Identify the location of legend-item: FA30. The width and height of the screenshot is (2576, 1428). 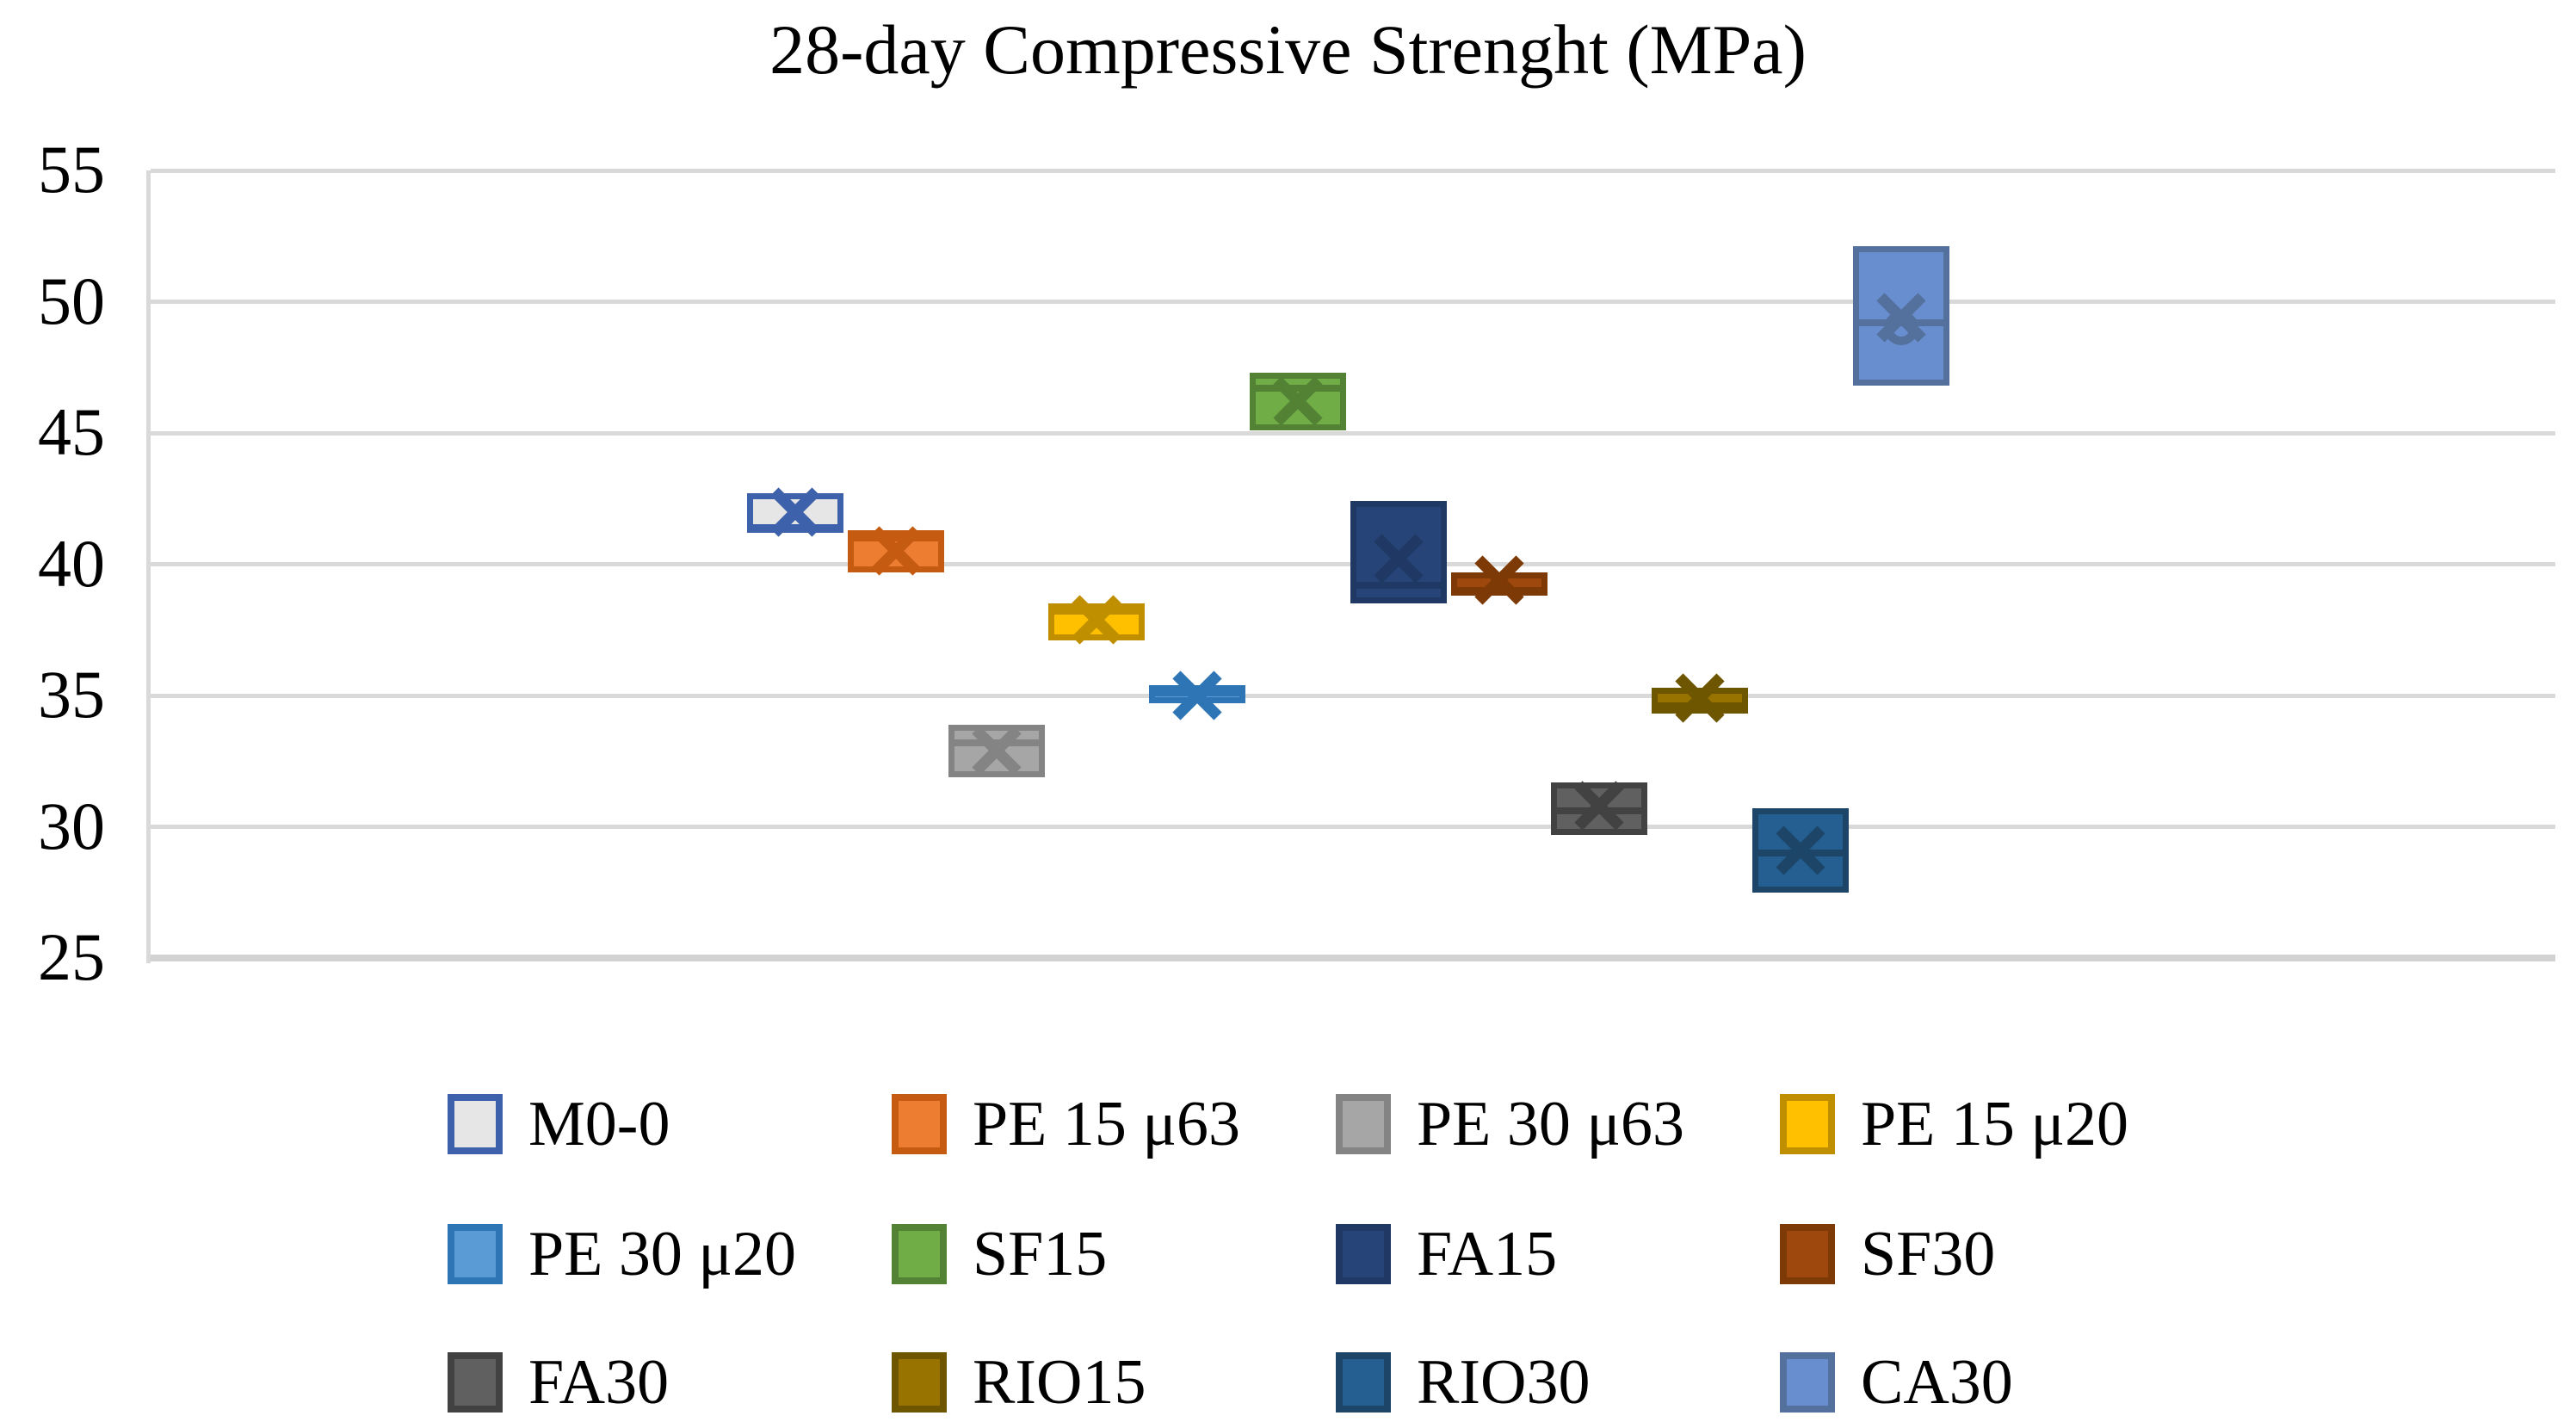
(558, 1383).